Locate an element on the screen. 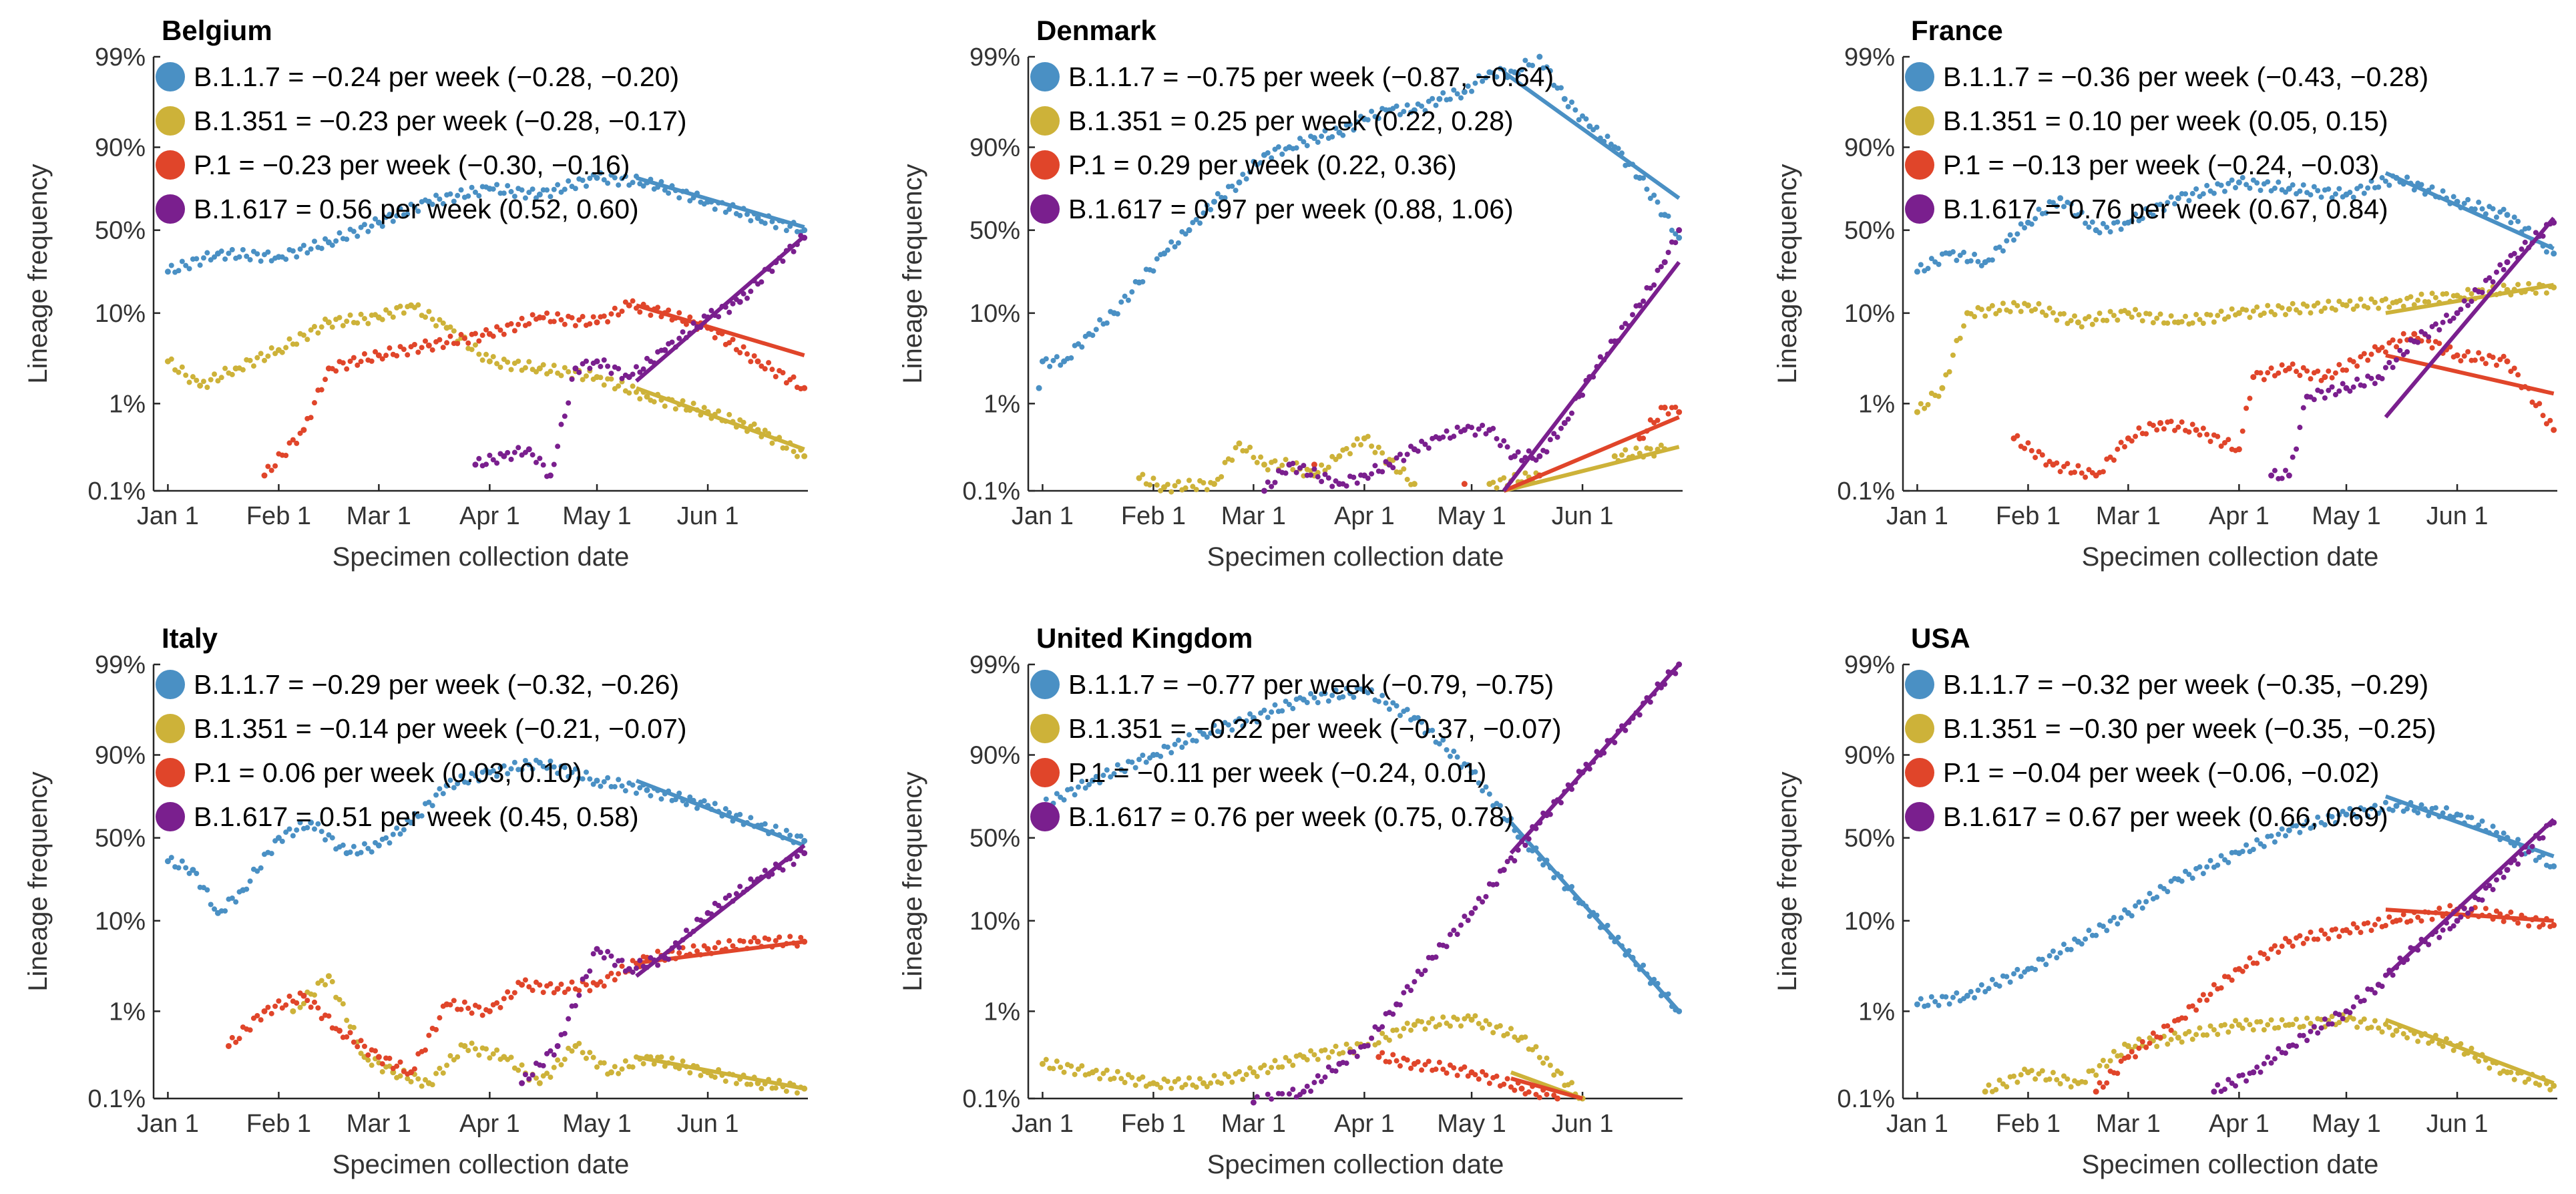 The image size is (2576, 1194). y-tick-label: 50% is located at coordinates (995, 839).